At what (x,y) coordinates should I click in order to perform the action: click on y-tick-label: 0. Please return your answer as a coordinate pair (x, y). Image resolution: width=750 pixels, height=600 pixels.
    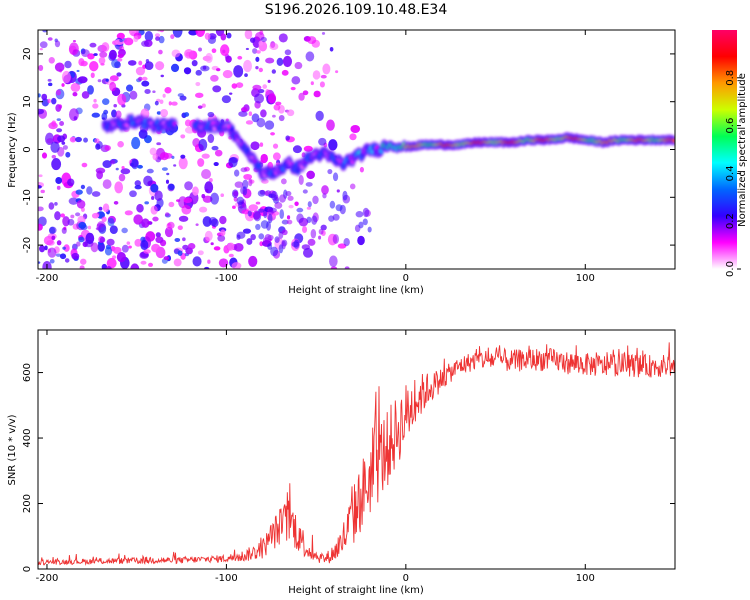
    Looking at the image, I should click on (27, 149).